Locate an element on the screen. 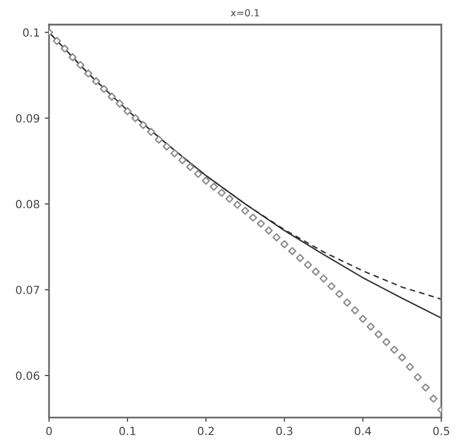  x-tick-label: 0.5 is located at coordinates (441, 431).